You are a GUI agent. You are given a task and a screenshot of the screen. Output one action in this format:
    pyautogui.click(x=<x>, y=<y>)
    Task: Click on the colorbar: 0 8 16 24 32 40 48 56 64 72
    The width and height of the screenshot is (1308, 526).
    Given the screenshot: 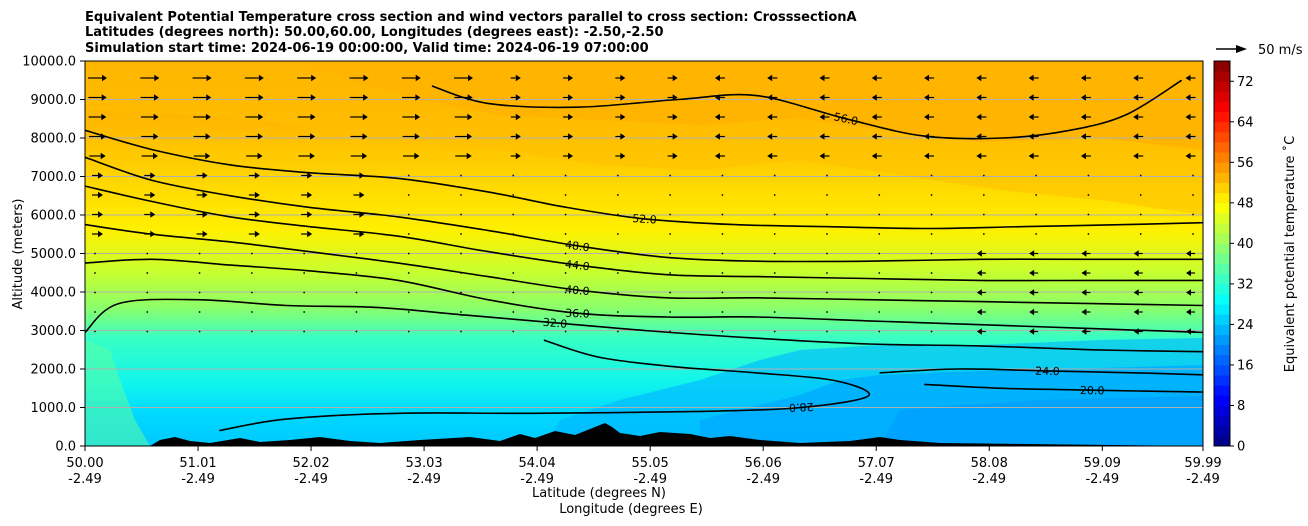 What is the action you would take?
    pyautogui.click(x=1233, y=257)
    